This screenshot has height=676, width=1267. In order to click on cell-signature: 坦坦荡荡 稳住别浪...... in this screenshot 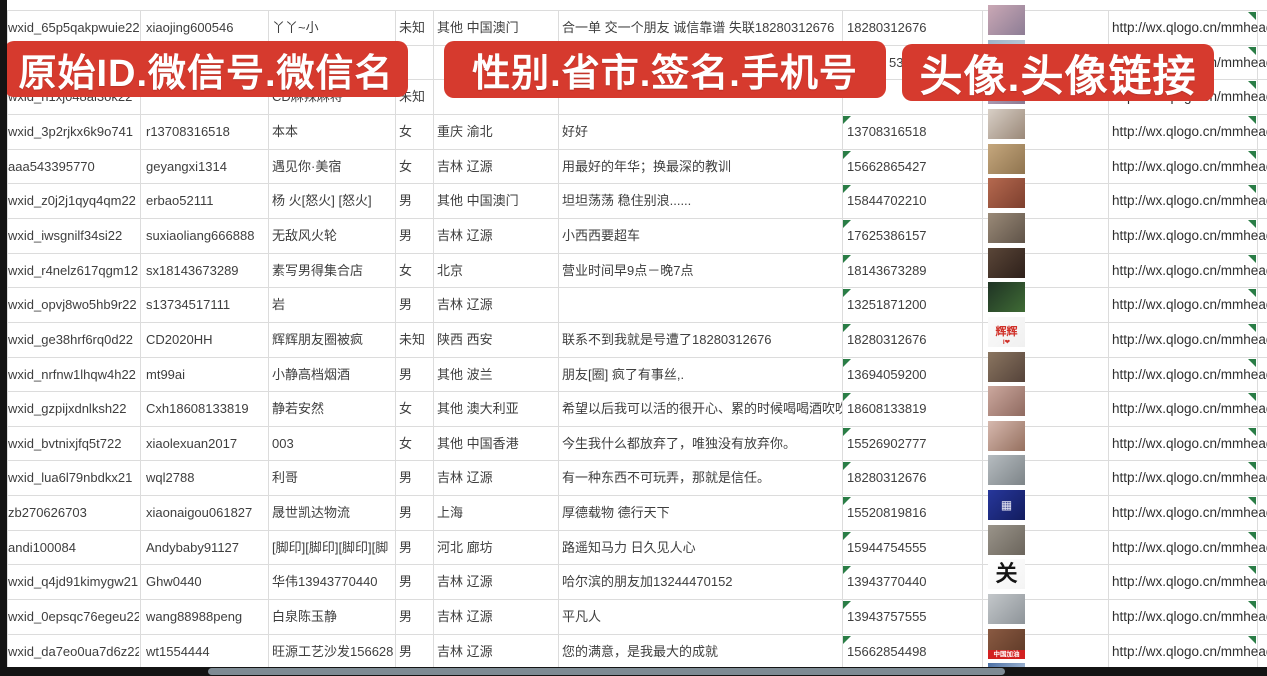, I will do `click(627, 200)`.